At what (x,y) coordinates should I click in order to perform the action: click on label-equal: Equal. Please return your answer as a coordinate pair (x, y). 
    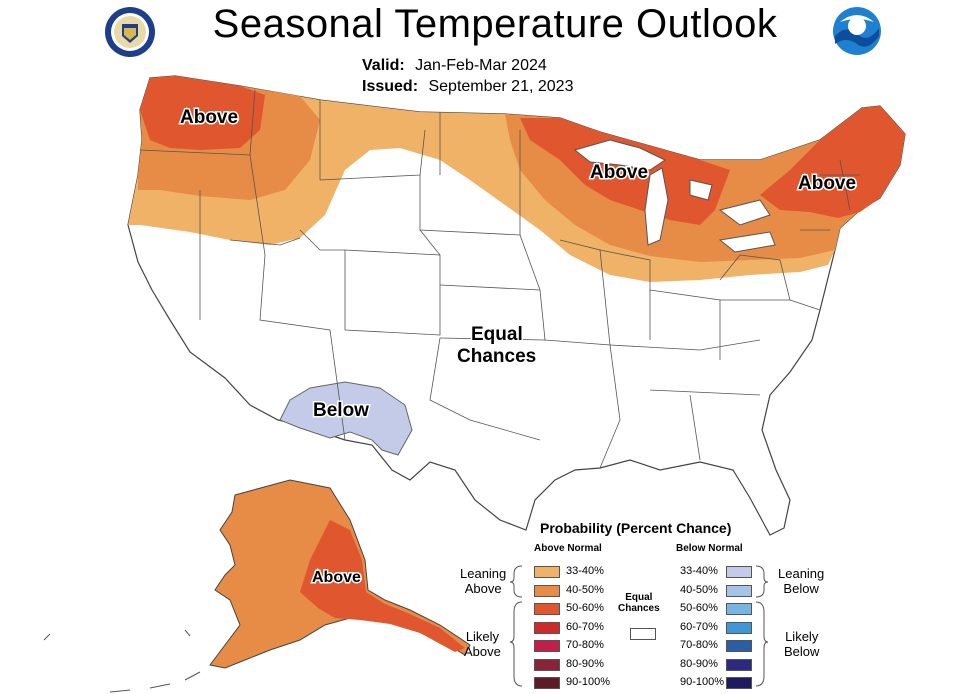
    Looking at the image, I should click on (497, 334).